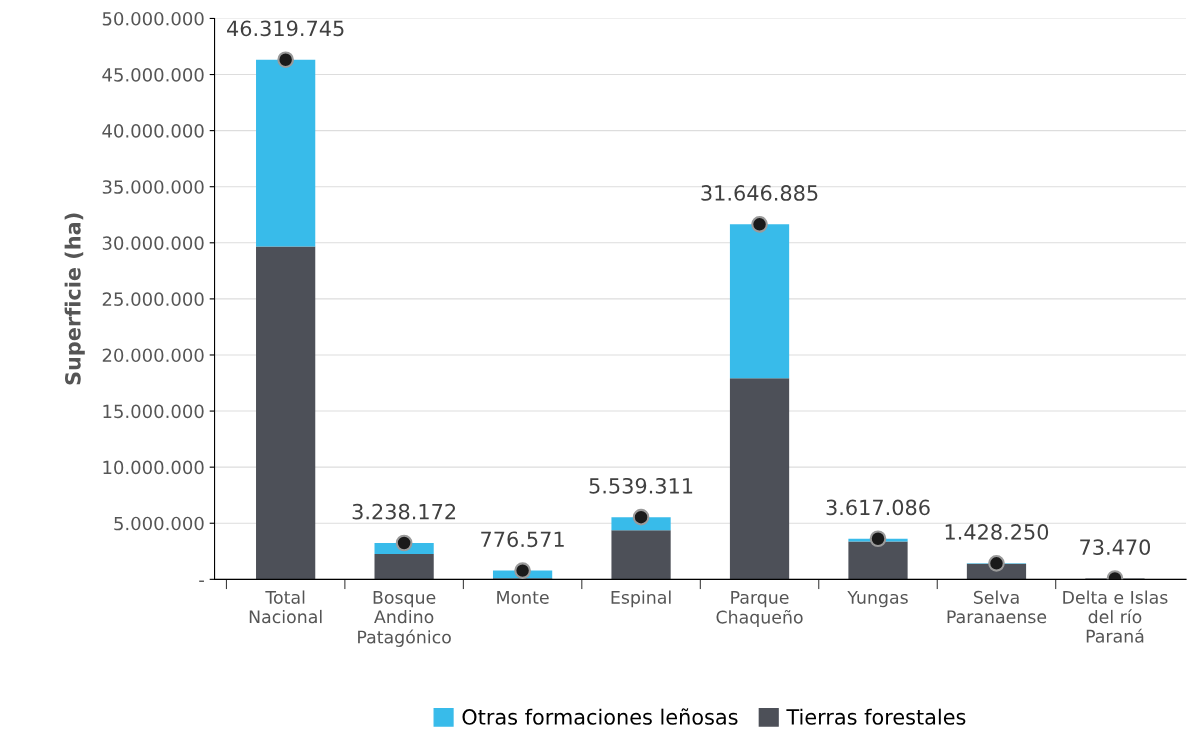 This screenshot has height=738, width=1192. Describe the element at coordinates (997, 532) in the screenshot. I see `data-label: 1.428.250` at that location.